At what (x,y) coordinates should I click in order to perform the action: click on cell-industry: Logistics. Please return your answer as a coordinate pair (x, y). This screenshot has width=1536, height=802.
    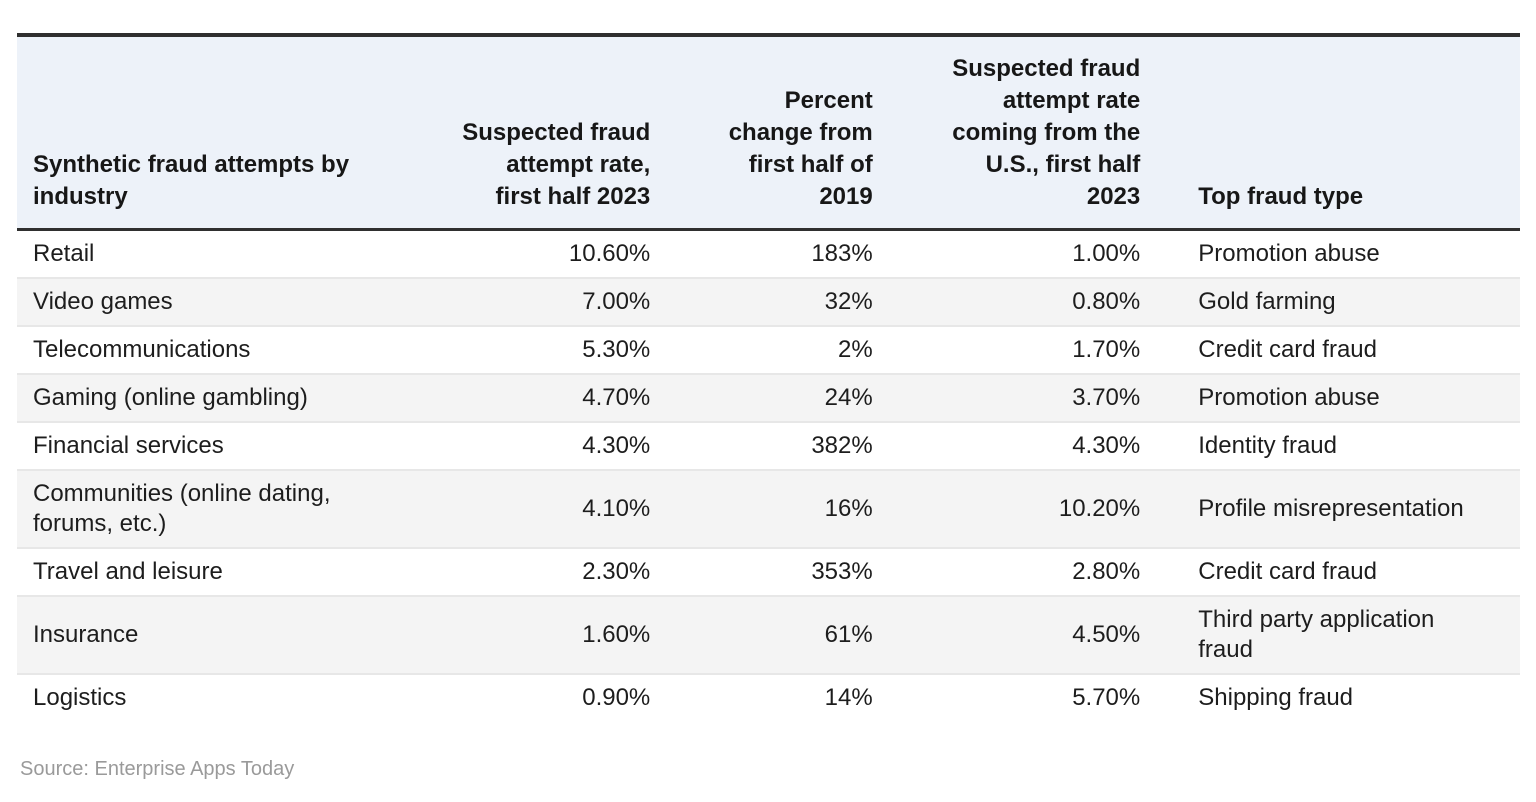
    Looking at the image, I should click on (197, 697).